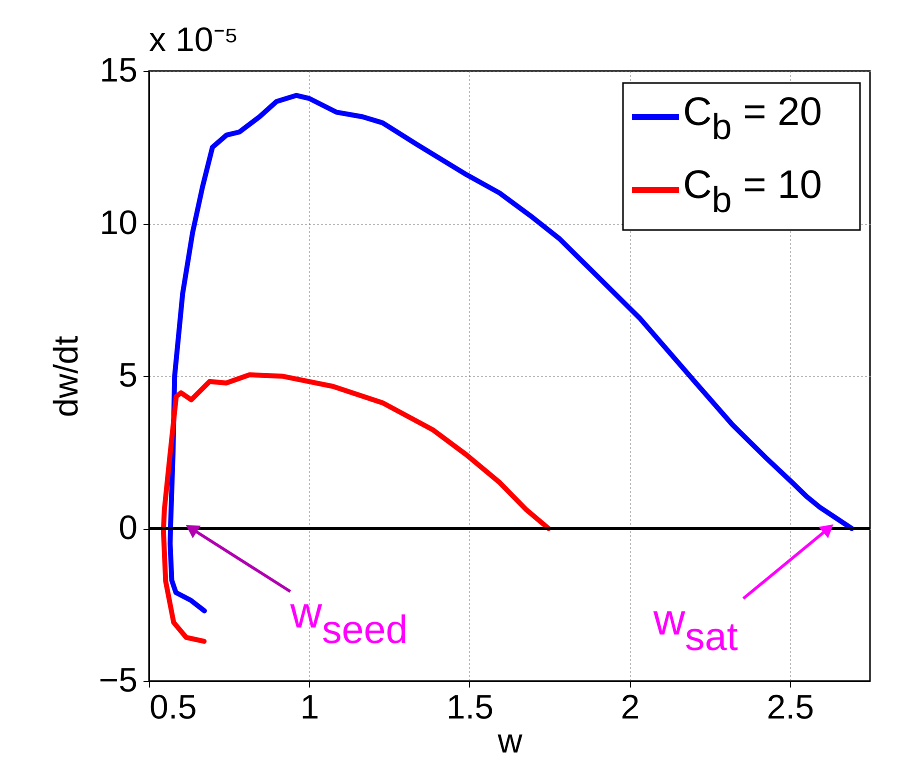 The width and height of the screenshot is (915, 778). I want to click on y-tick-label: −5, so click(118, 681).